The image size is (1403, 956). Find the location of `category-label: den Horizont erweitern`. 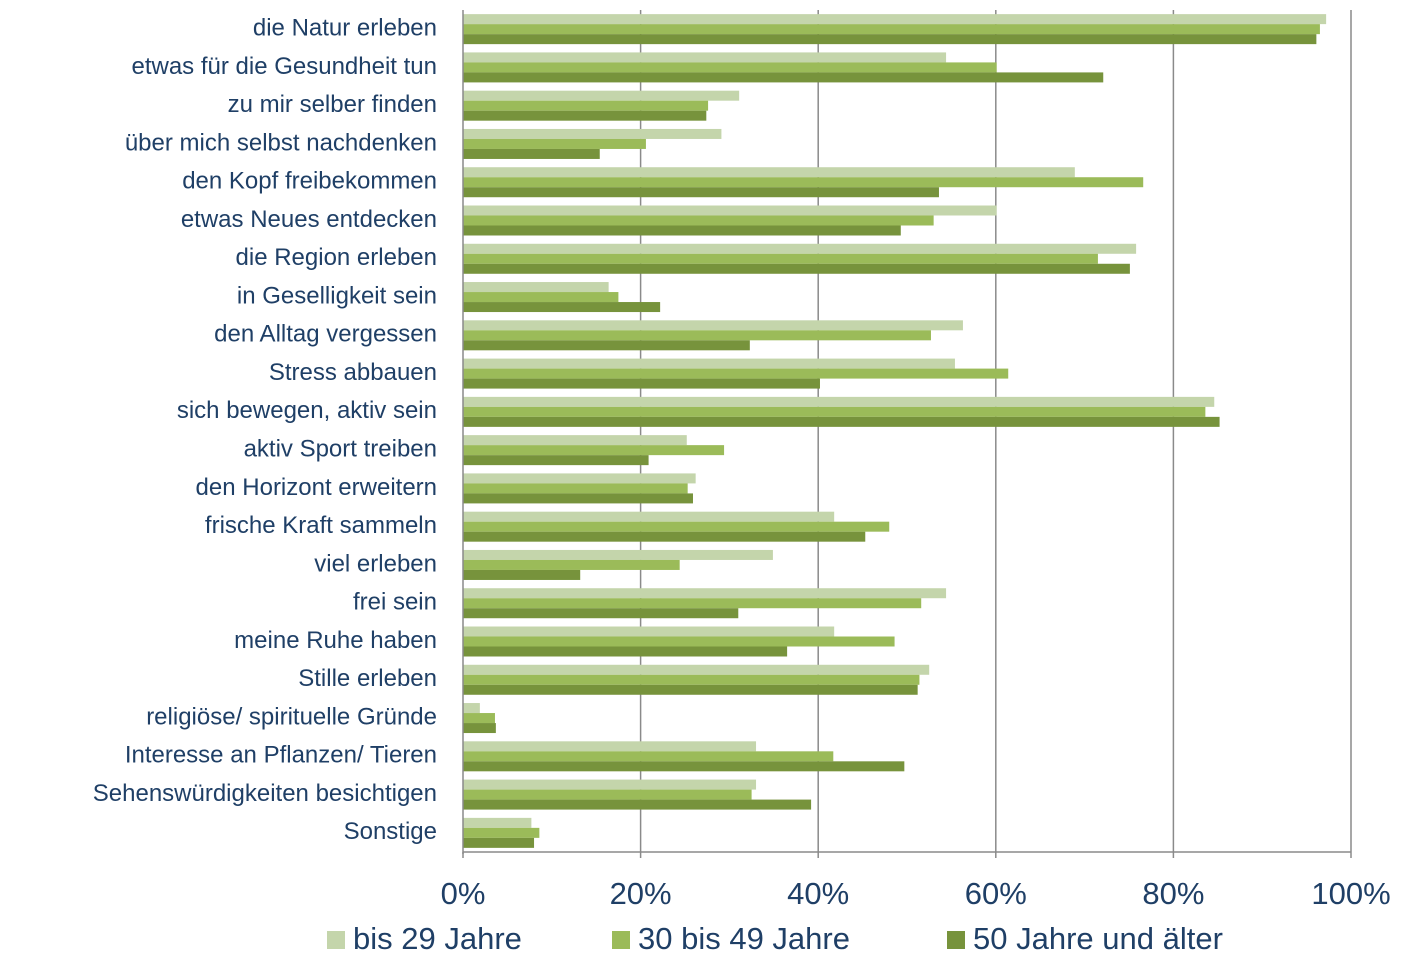

category-label: den Horizont erweitern is located at coordinates (316, 487).